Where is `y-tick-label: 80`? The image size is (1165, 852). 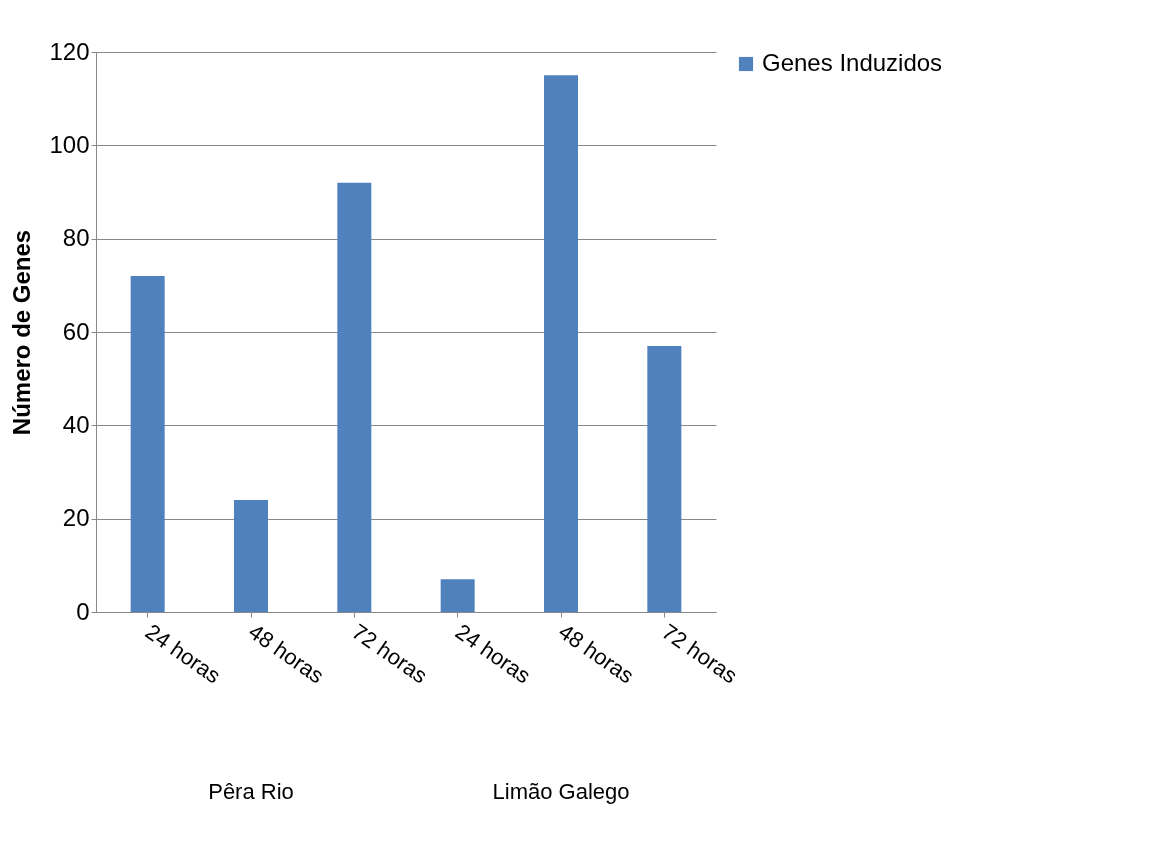 y-tick-label: 80 is located at coordinates (76, 238).